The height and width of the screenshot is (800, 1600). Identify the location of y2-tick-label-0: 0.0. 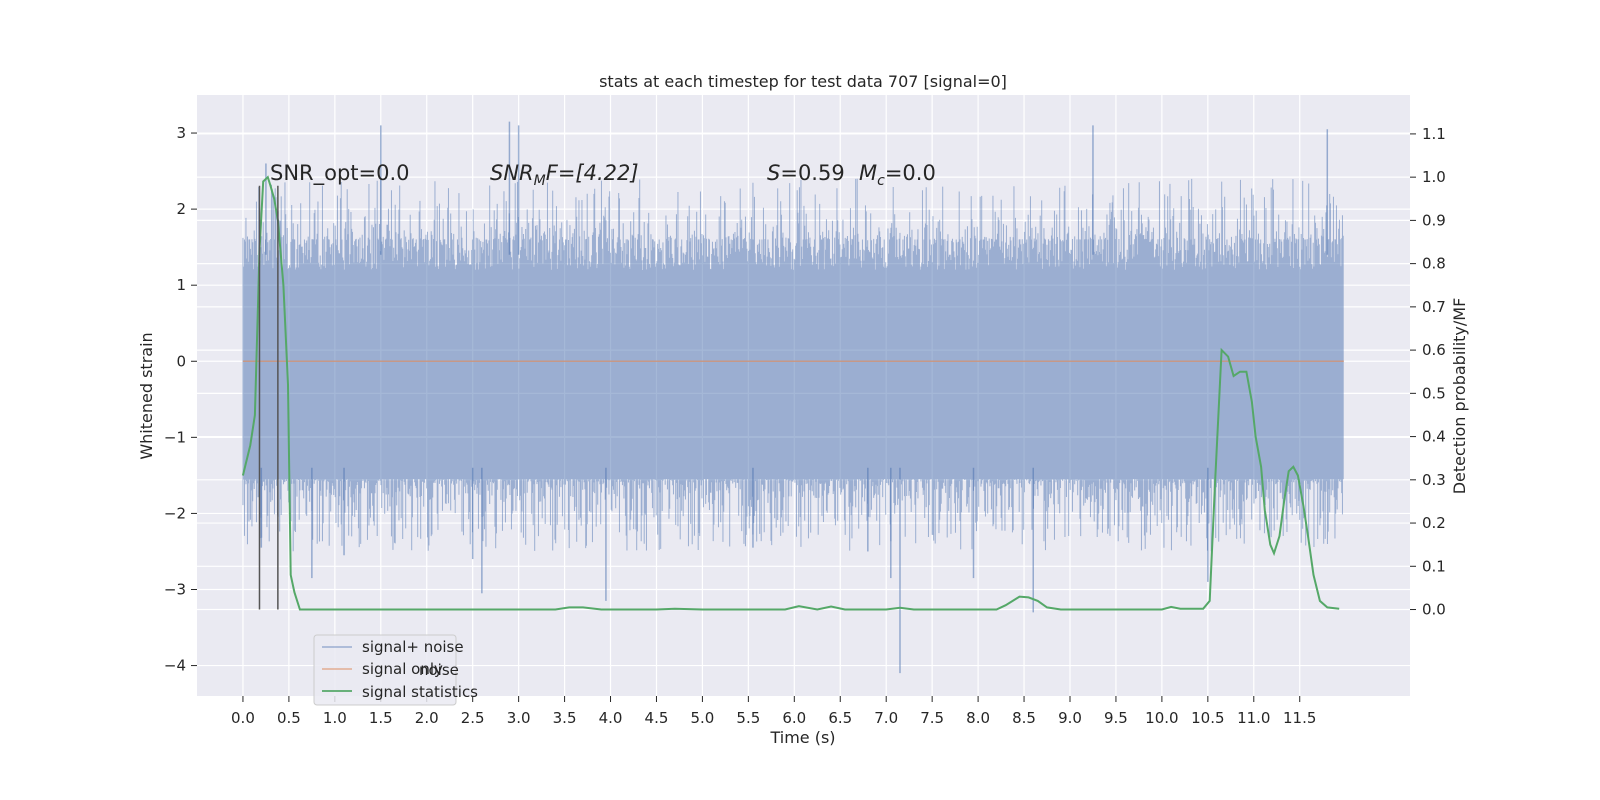
(1434, 610).